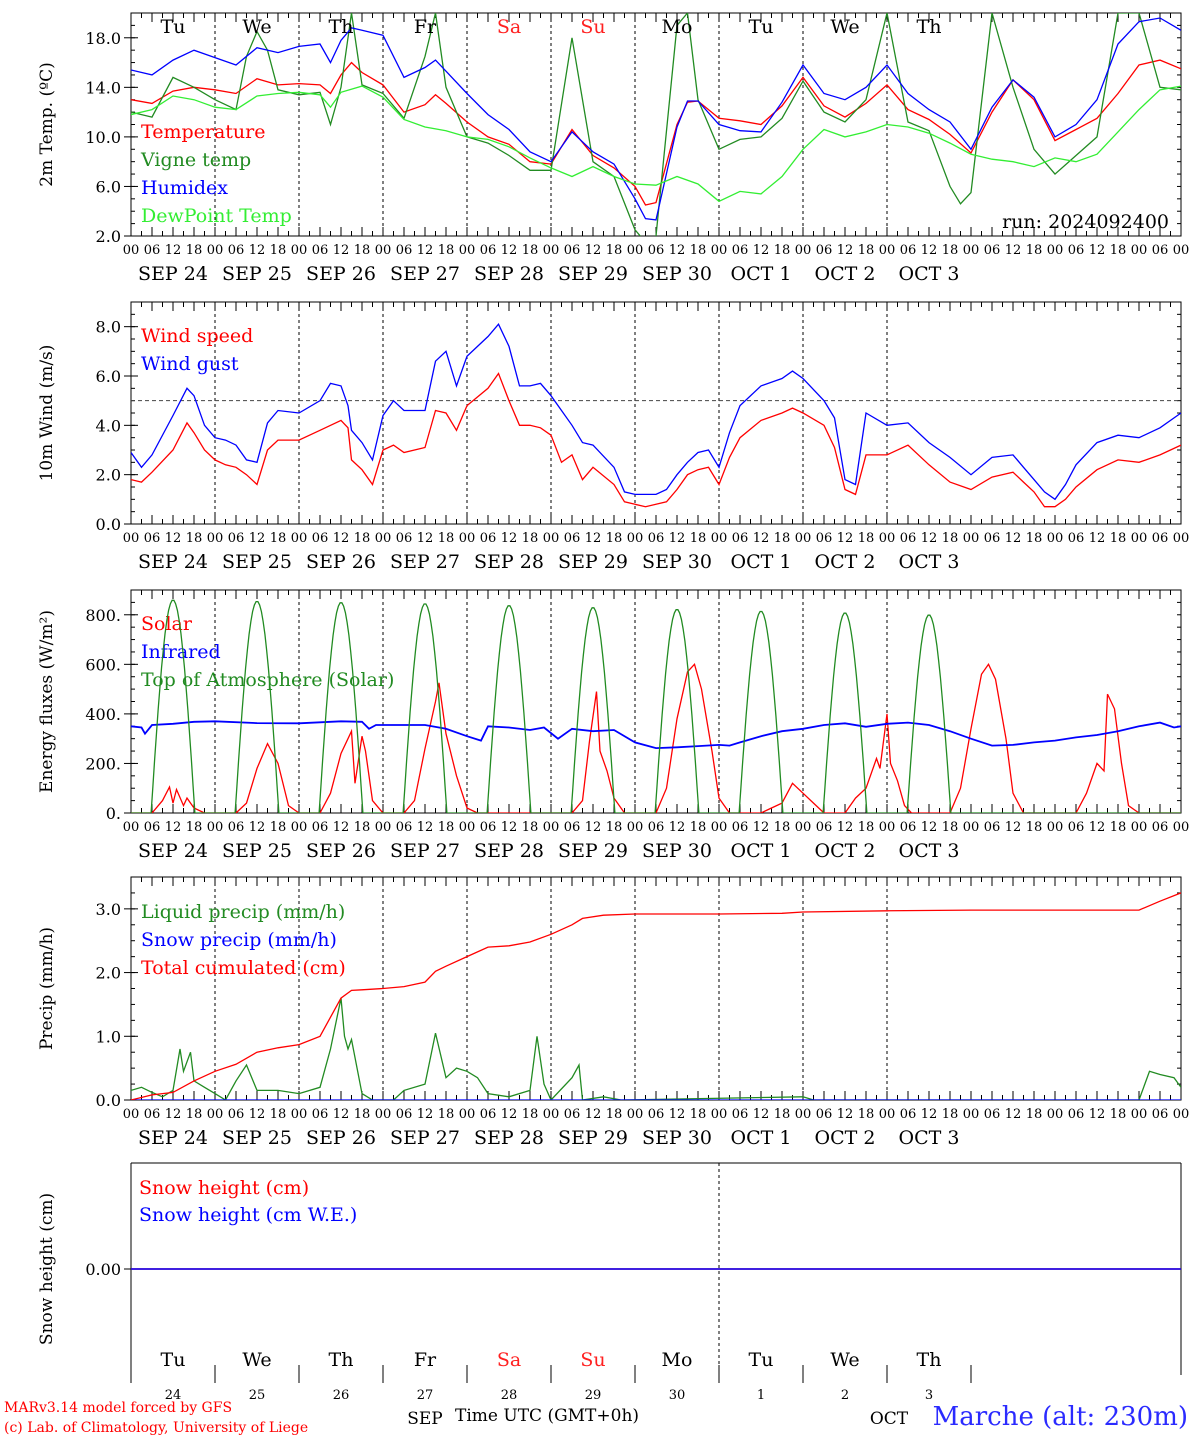  What do you see at coordinates (108, 524) in the screenshot?
I see `y-tick-label: 0.0` at bounding box center [108, 524].